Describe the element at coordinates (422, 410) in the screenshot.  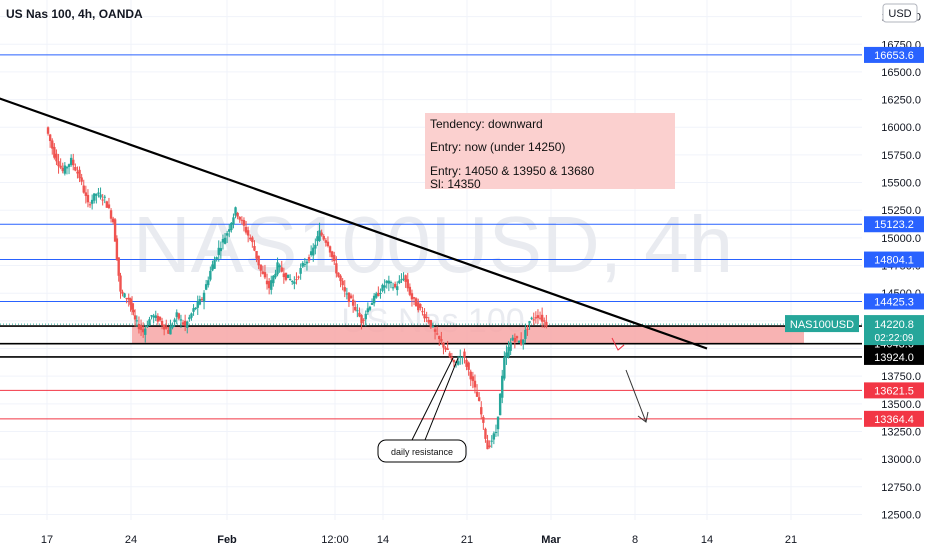
I see `daily-resistance-callout: daily resistance` at that location.